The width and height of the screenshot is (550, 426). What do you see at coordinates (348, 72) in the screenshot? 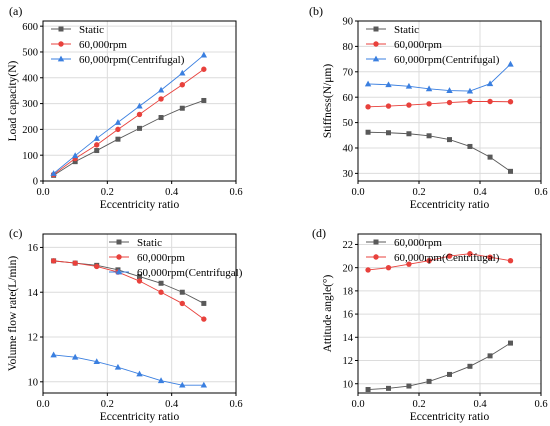
I see `y-tick-label: 70` at bounding box center [348, 72].